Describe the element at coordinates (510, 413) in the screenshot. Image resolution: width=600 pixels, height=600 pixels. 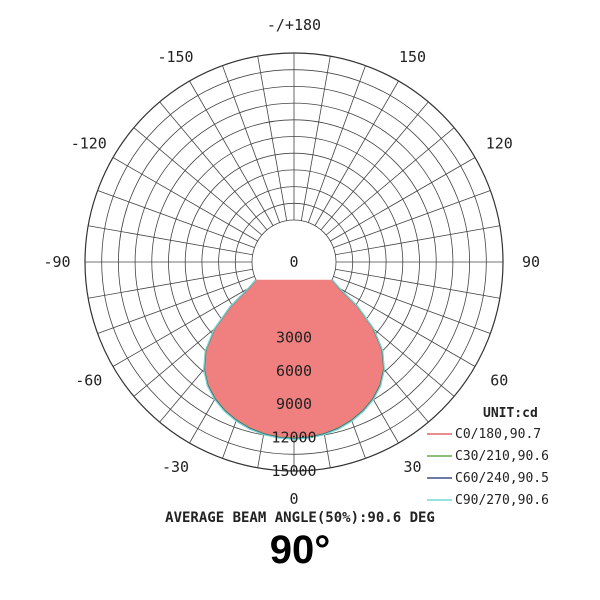
I see `legend-unit: UNIT:cd` at that location.